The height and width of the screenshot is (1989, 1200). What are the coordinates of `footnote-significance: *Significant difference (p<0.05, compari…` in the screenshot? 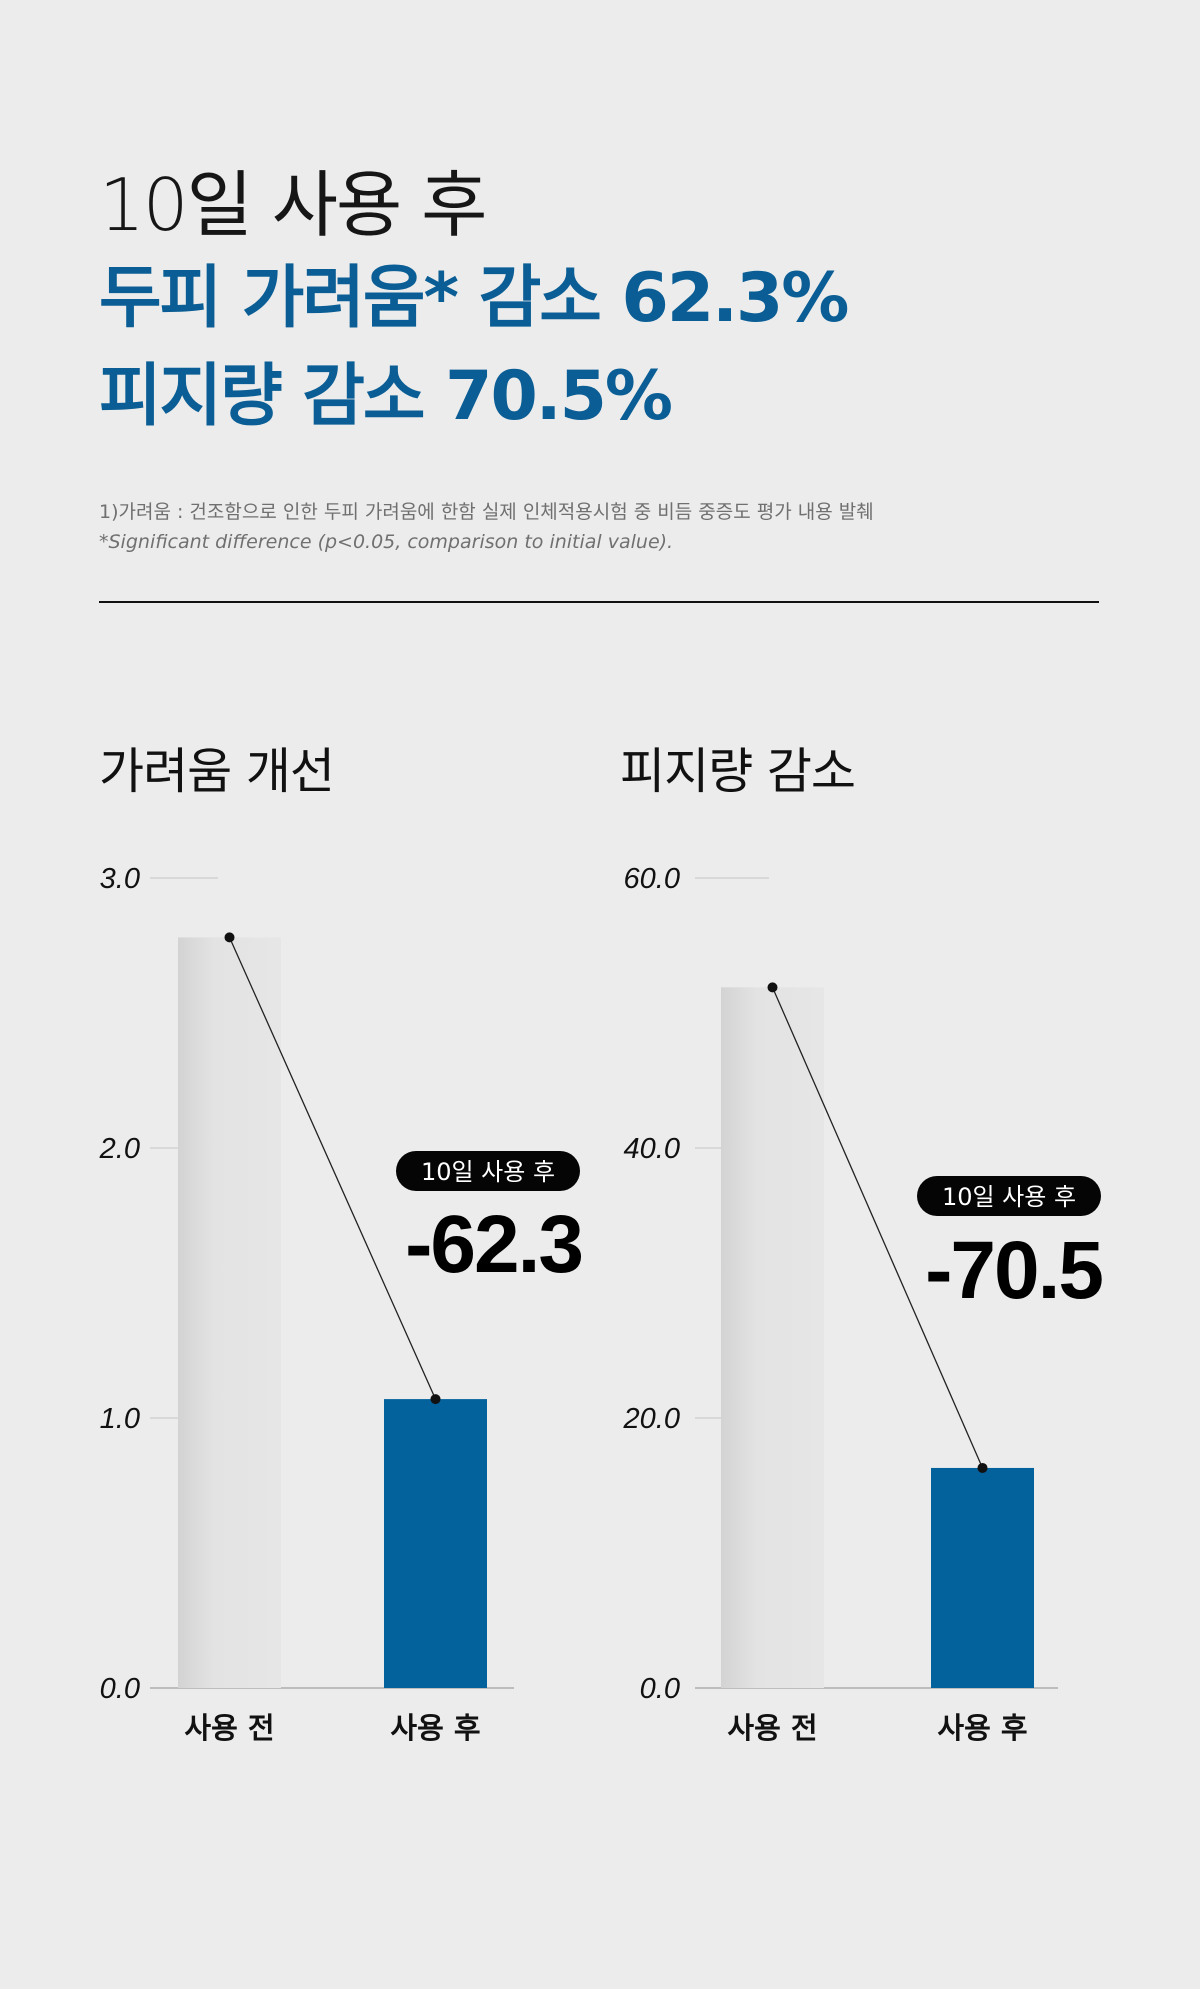 It's located at (386, 542).